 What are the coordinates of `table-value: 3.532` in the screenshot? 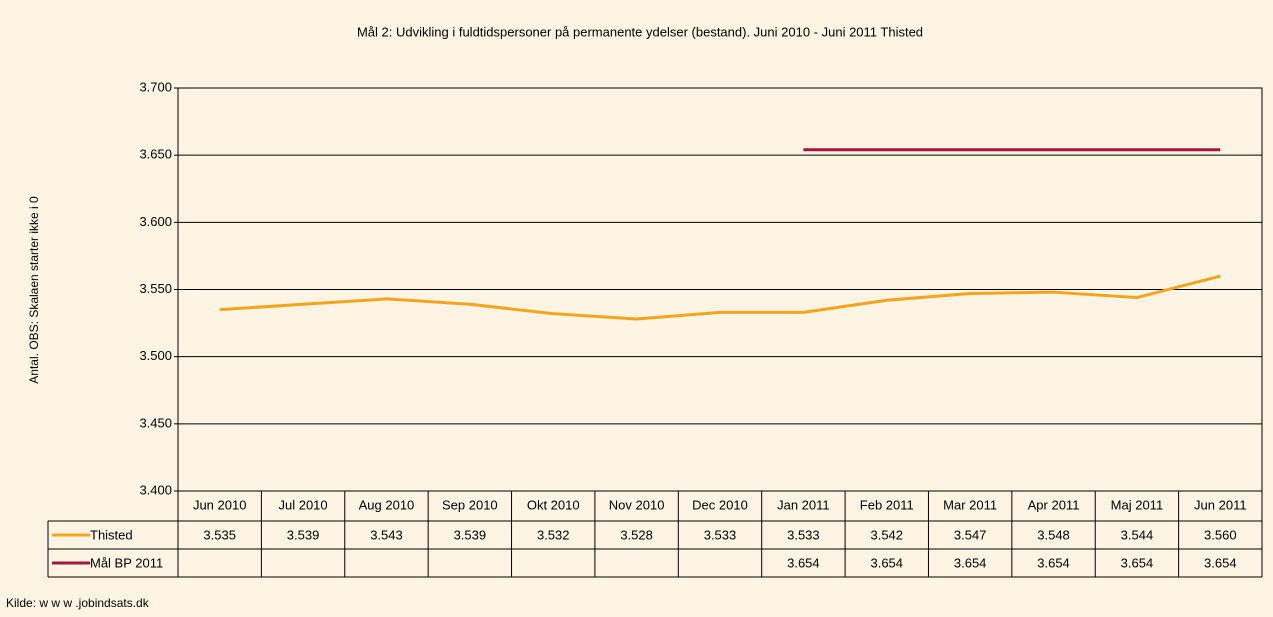 It's located at (553, 534).